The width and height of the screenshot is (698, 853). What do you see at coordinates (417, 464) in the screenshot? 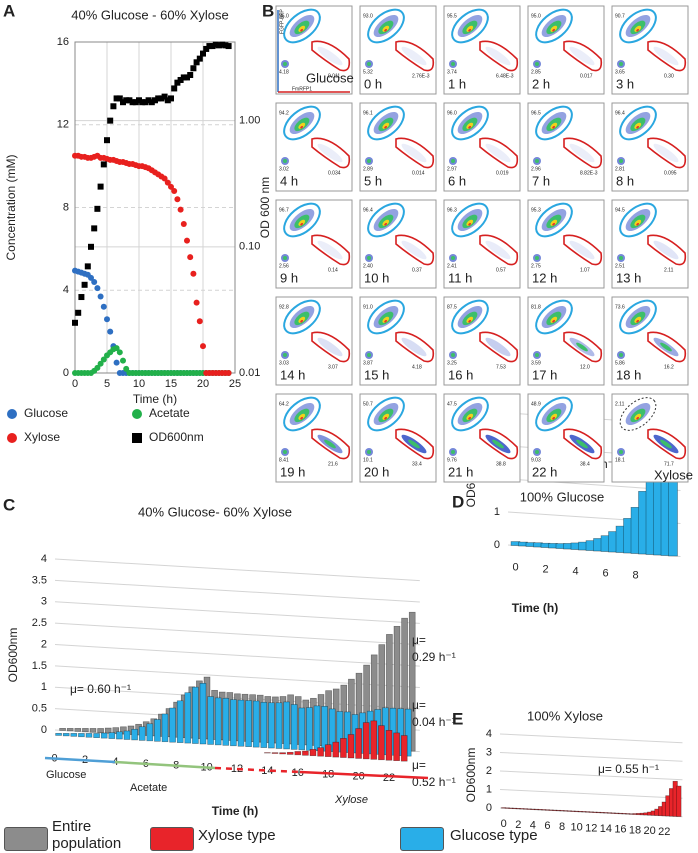
I see `xylose-percent: 33.4` at bounding box center [417, 464].